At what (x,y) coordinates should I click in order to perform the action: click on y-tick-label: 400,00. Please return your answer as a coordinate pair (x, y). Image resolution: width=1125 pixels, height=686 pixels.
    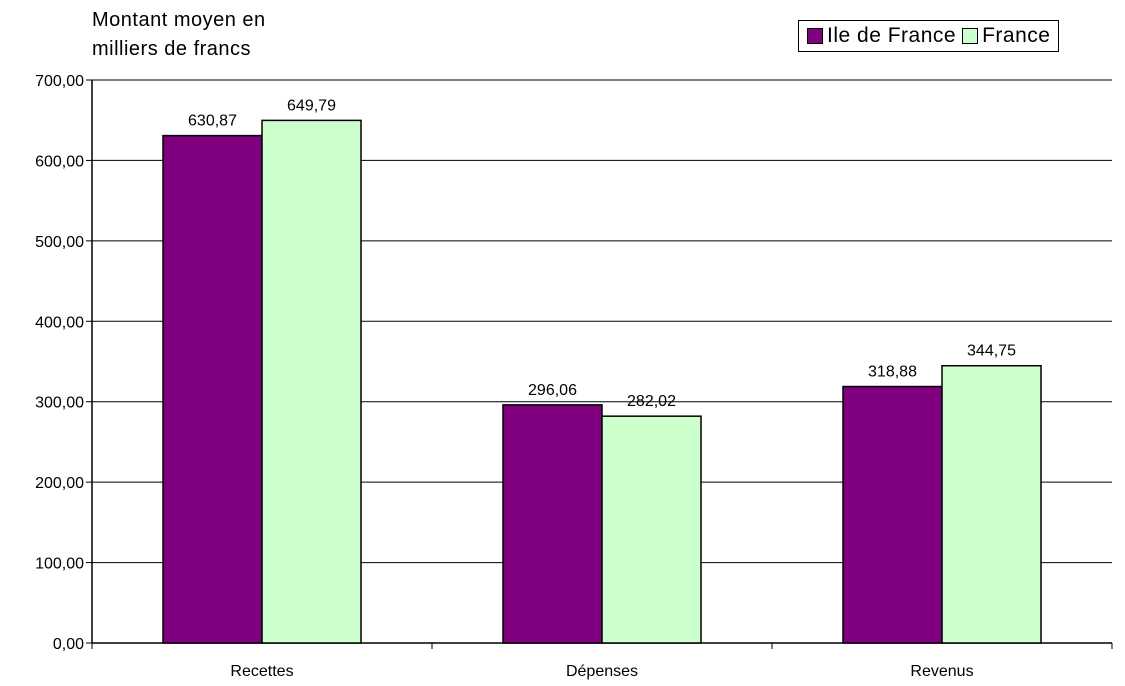
    Looking at the image, I should click on (59, 322).